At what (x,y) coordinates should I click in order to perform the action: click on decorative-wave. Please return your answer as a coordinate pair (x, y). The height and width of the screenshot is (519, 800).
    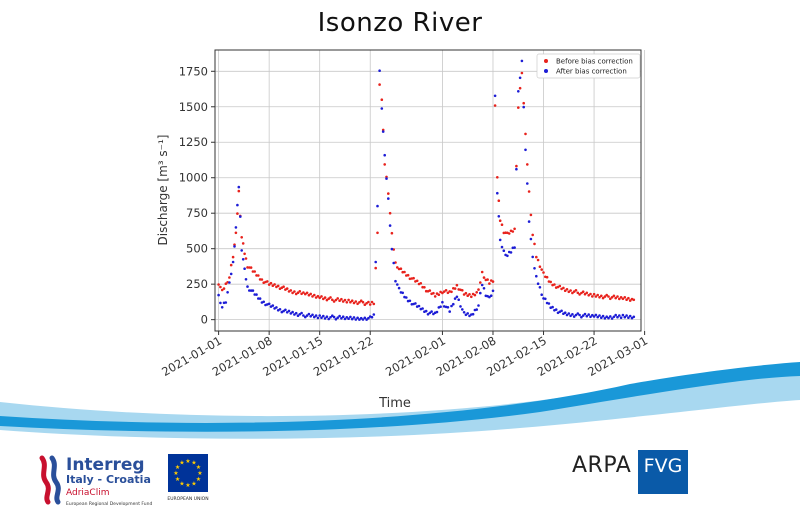
    Looking at the image, I should click on (400, 400).